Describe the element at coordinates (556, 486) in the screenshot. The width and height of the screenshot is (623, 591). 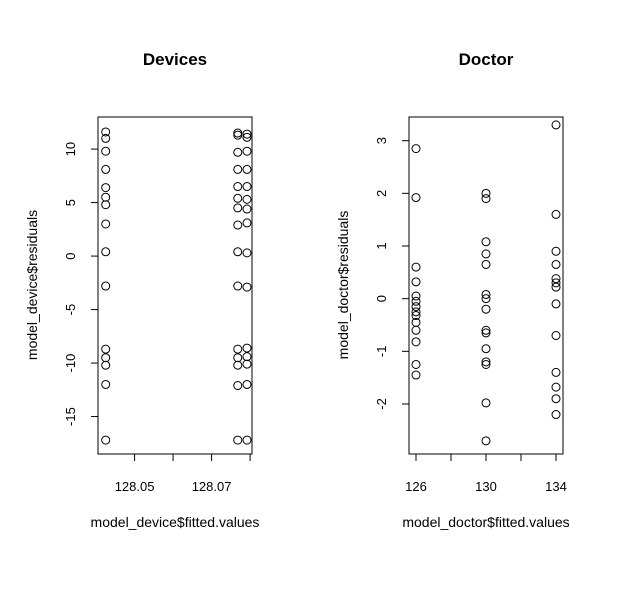
I see `doctor-x-tick-label: 134` at that location.